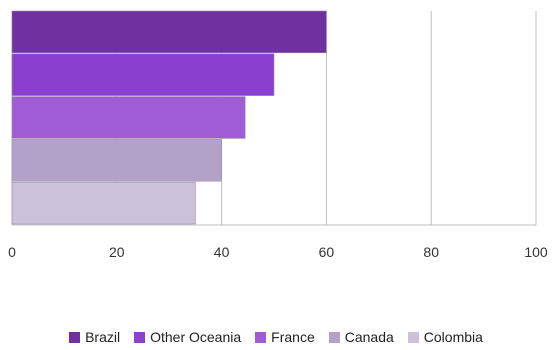 This screenshot has width=552, height=350. I want to click on x-axis: 0 20 40 60 80 100, so click(278, 242).